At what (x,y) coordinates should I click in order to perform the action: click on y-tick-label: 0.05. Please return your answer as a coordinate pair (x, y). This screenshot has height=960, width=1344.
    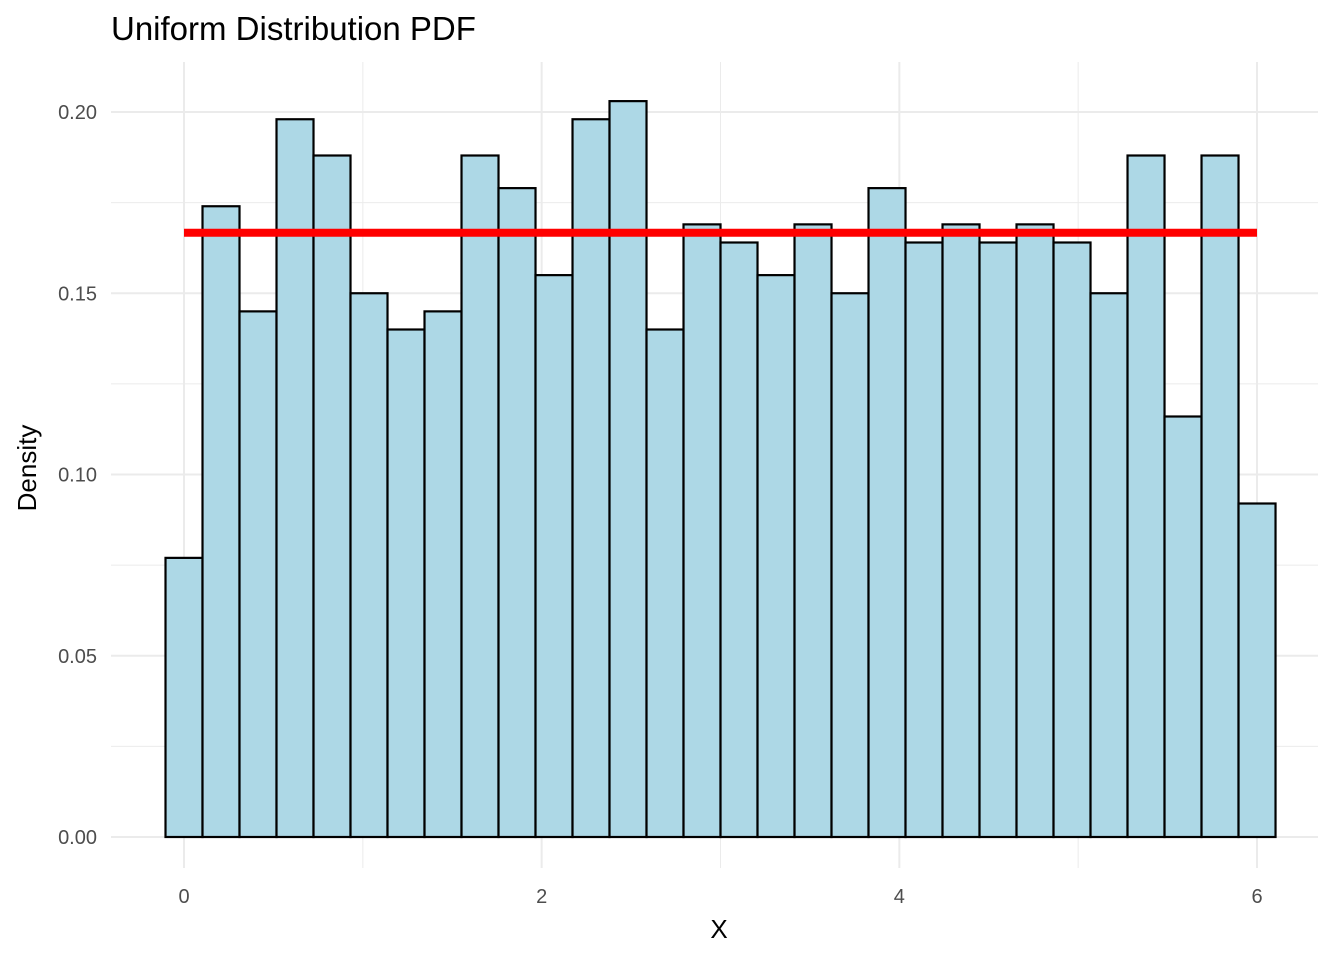
    Looking at the image, I should click on (77, 657).